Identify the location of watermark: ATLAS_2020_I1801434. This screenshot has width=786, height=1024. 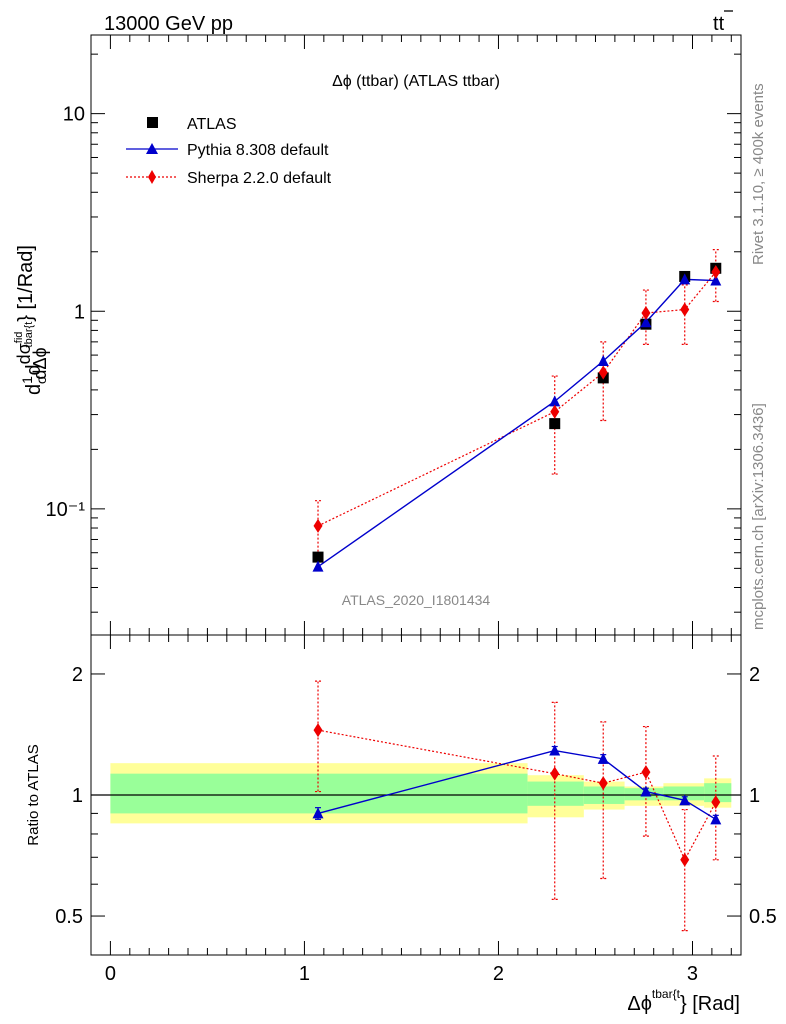
(416, 600).